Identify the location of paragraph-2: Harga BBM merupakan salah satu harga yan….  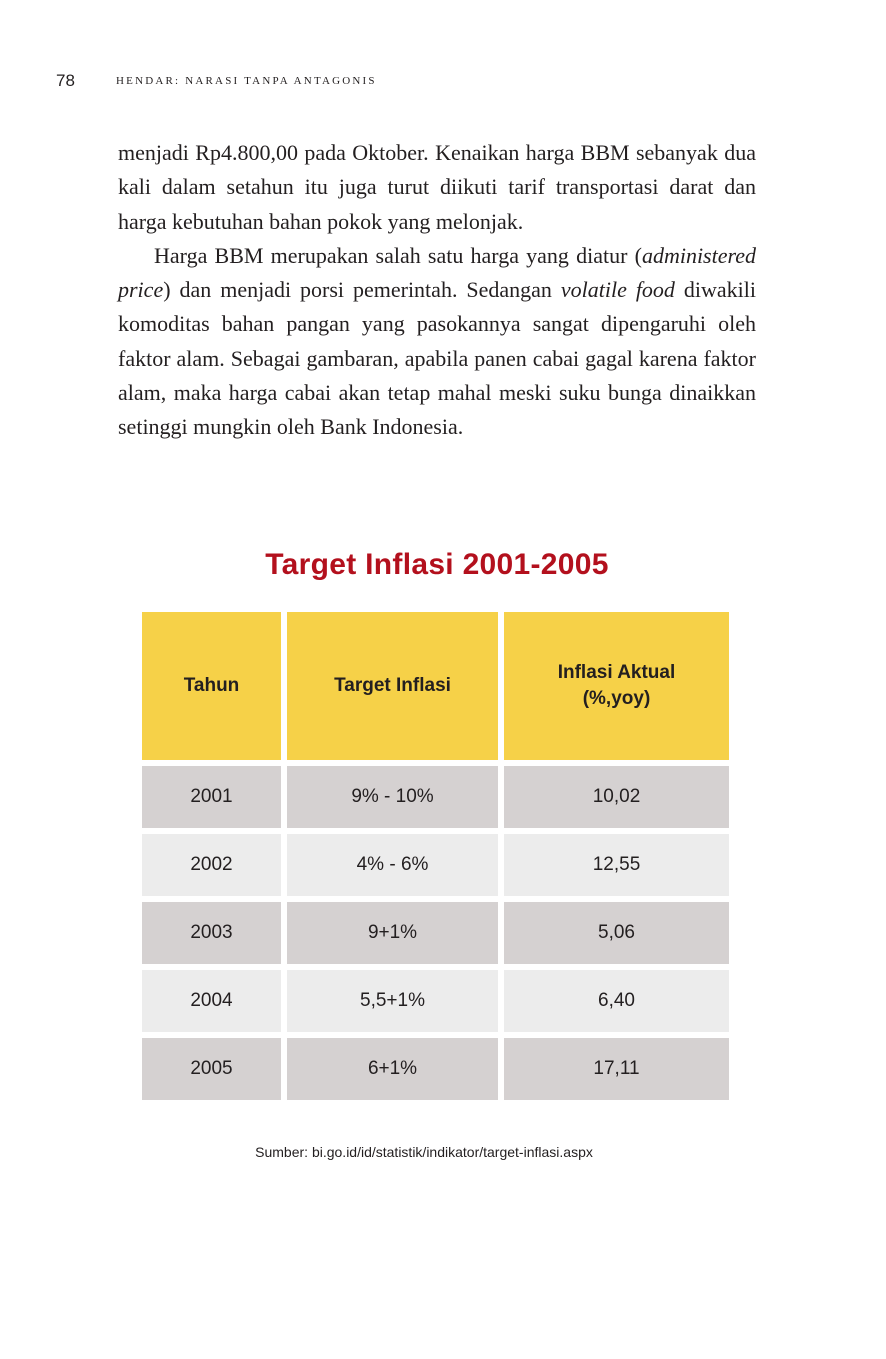
(437, 342).